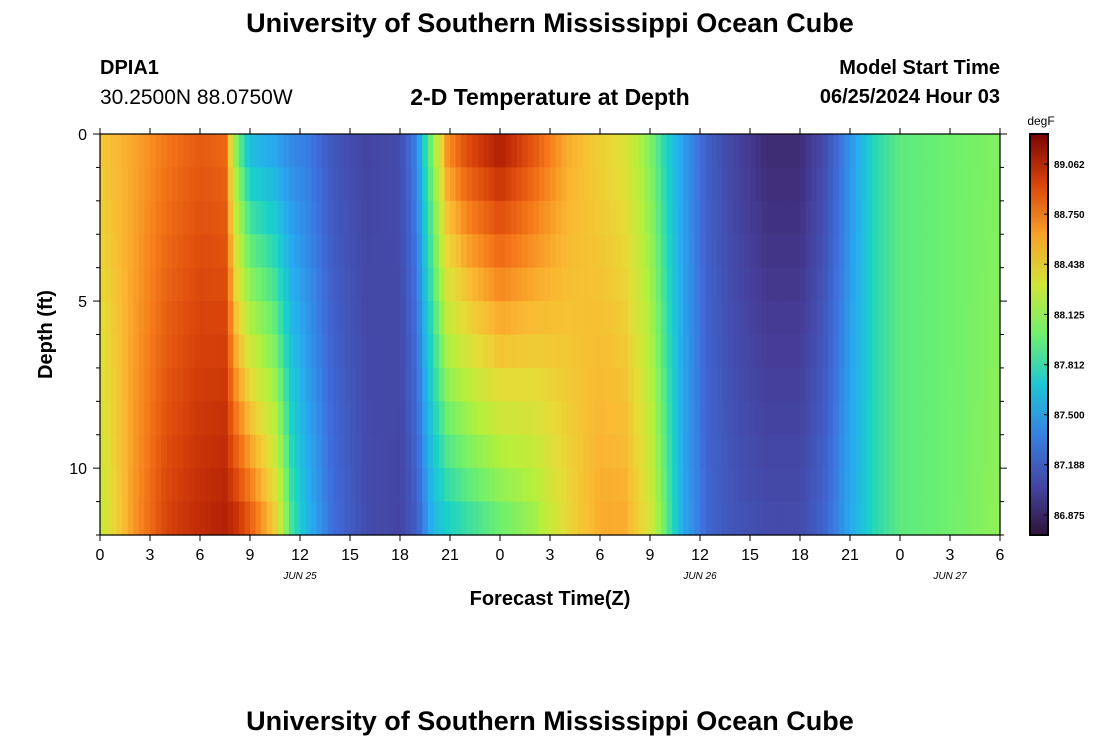  Describe the element at coordinates (1039, 209) in the screenshot. I see `colorbar-segment` at that location.